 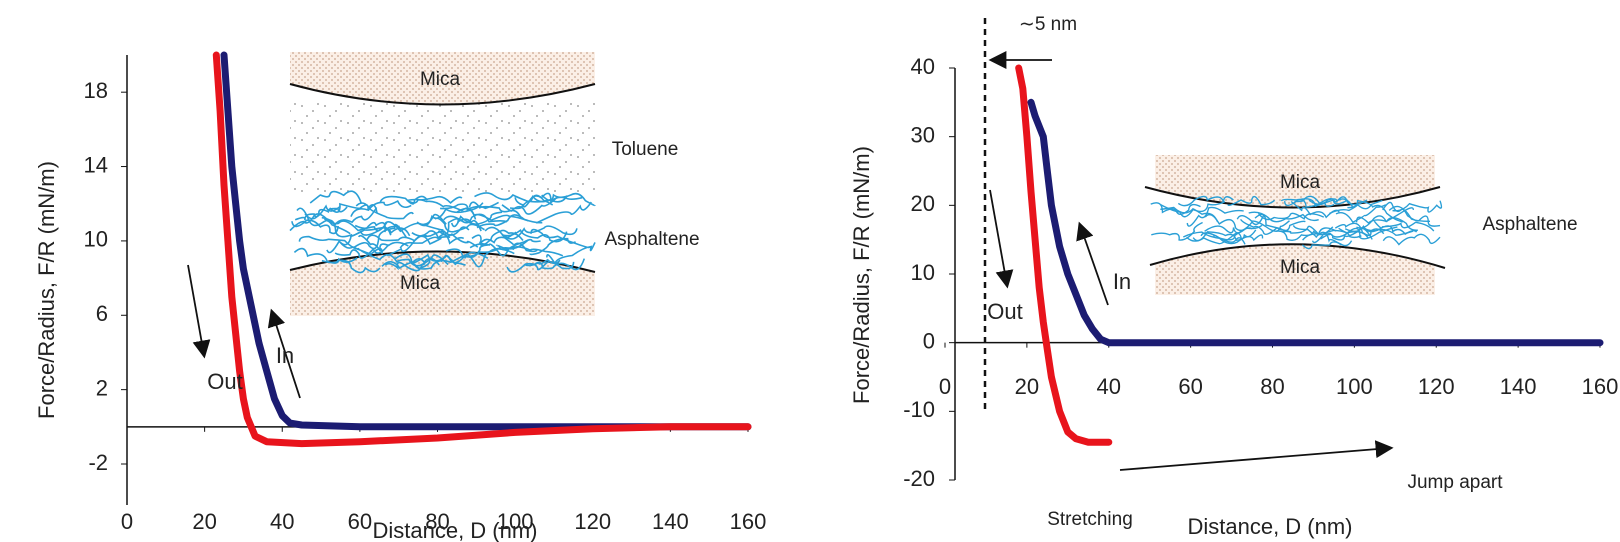 I want to click on y-tick-label: 14, so click(x=96, y=164).